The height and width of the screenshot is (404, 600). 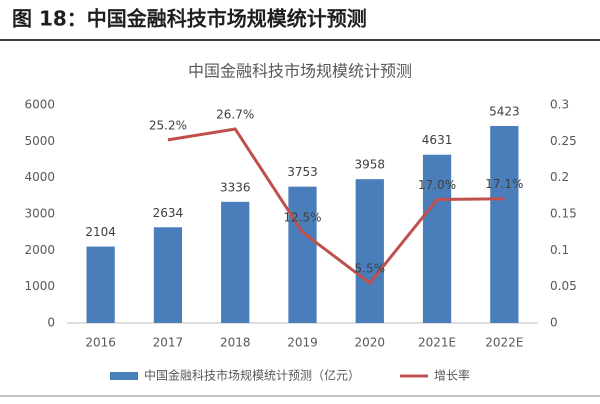 What do you see at coordinates (39, 214) in the screenshot?
I see `y-tick-label: 3000` at bounding box center [39, 214].